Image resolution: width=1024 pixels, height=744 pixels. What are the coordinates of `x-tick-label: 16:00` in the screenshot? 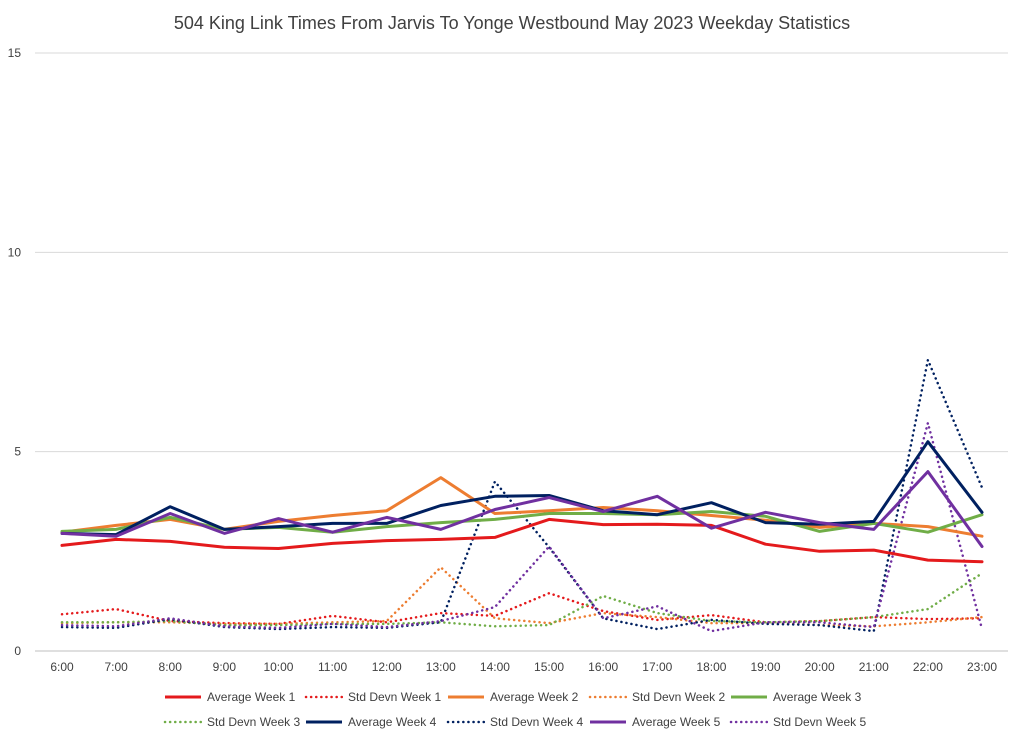 It's located at (603, 667).